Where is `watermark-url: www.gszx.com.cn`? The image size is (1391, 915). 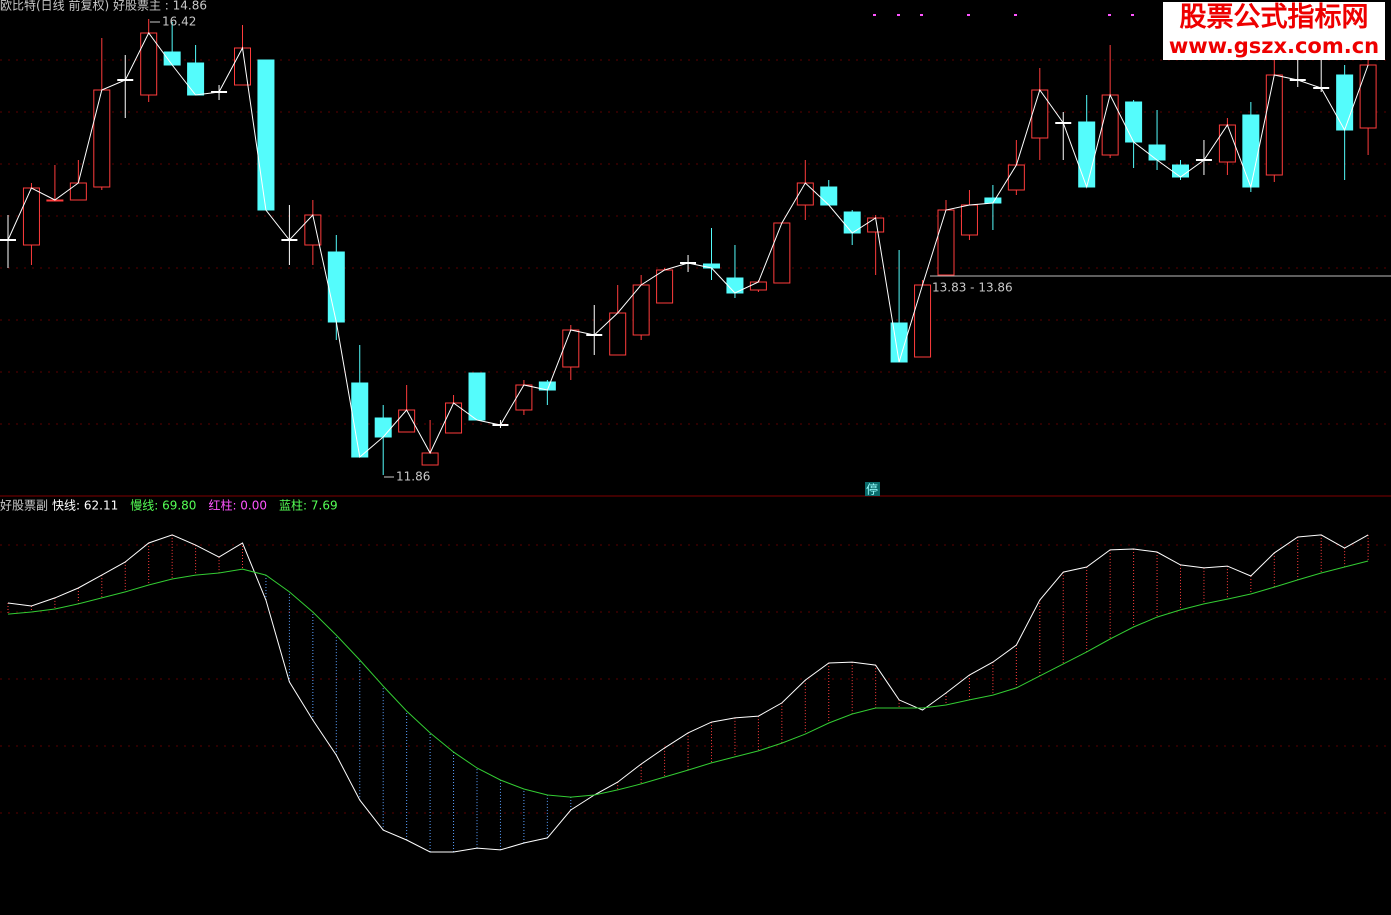
watermark-url: www.gszx.com.cn is located at coordinates (1274, 46).